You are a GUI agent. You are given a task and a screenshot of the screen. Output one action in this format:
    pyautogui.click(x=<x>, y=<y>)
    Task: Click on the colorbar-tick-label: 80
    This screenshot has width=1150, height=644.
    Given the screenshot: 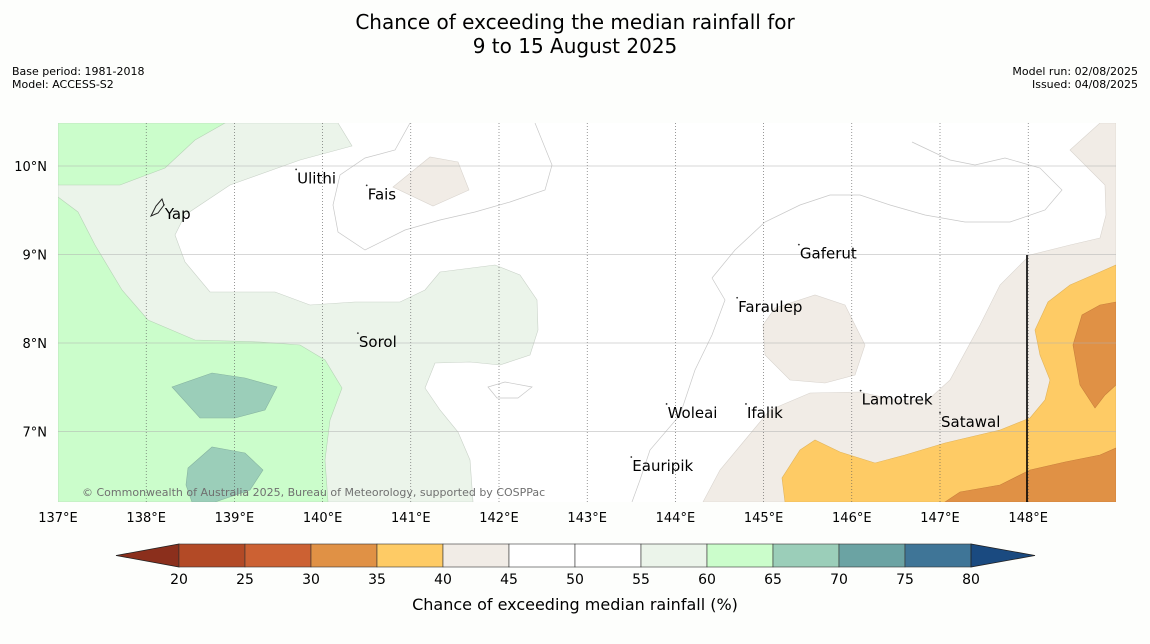 What is the action you would take?
    pyautogui.click(x=971, y=580)
    